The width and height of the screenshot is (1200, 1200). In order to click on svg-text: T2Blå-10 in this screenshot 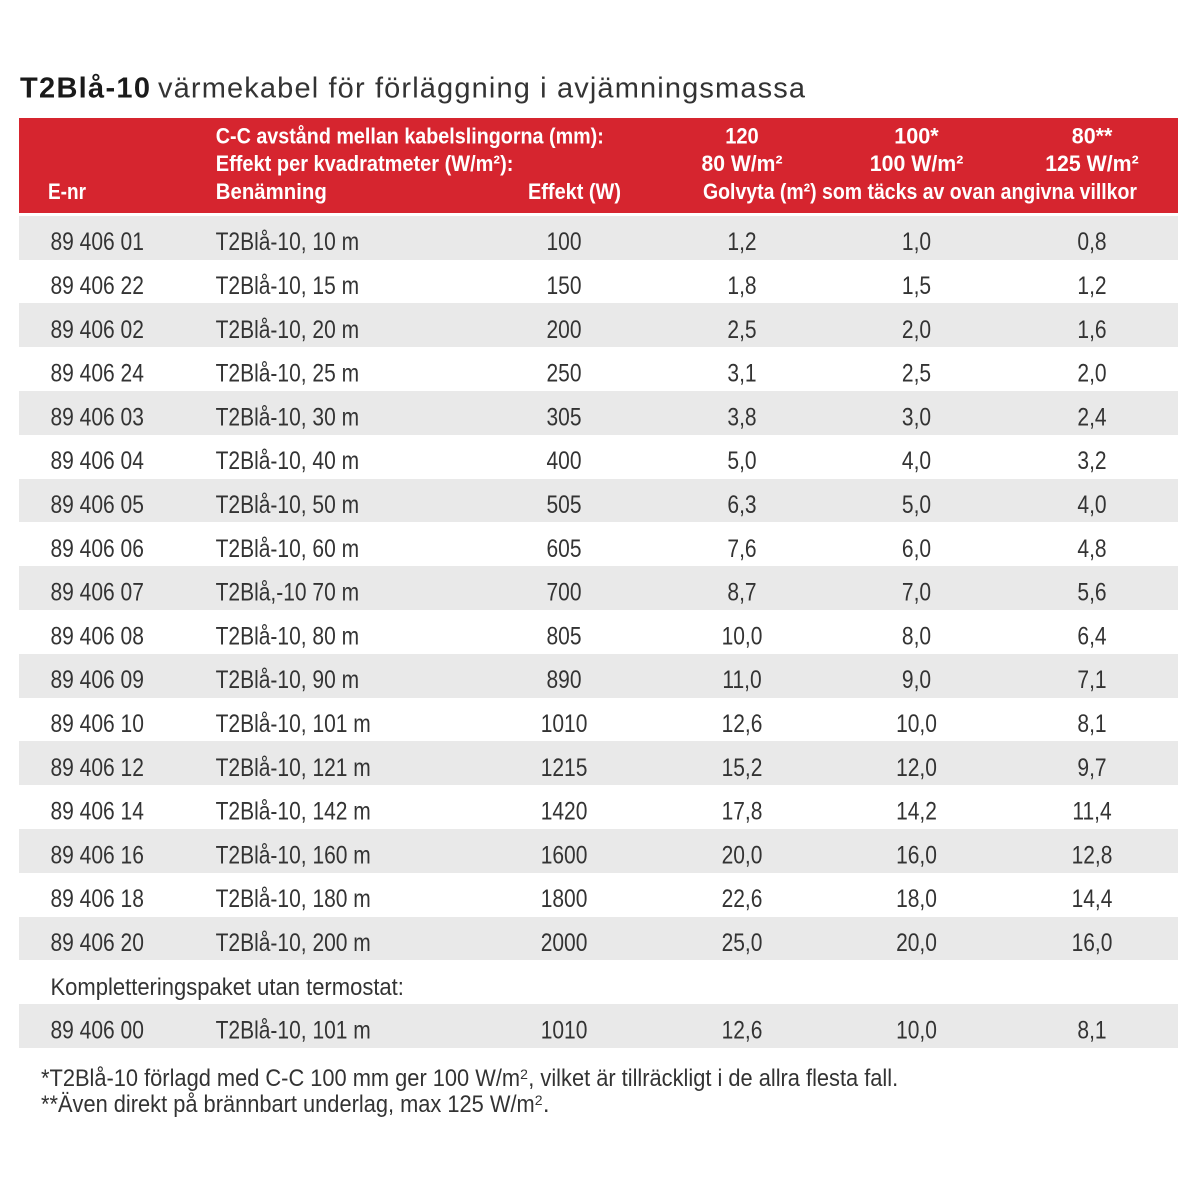, I will do `click(85, 89)`.